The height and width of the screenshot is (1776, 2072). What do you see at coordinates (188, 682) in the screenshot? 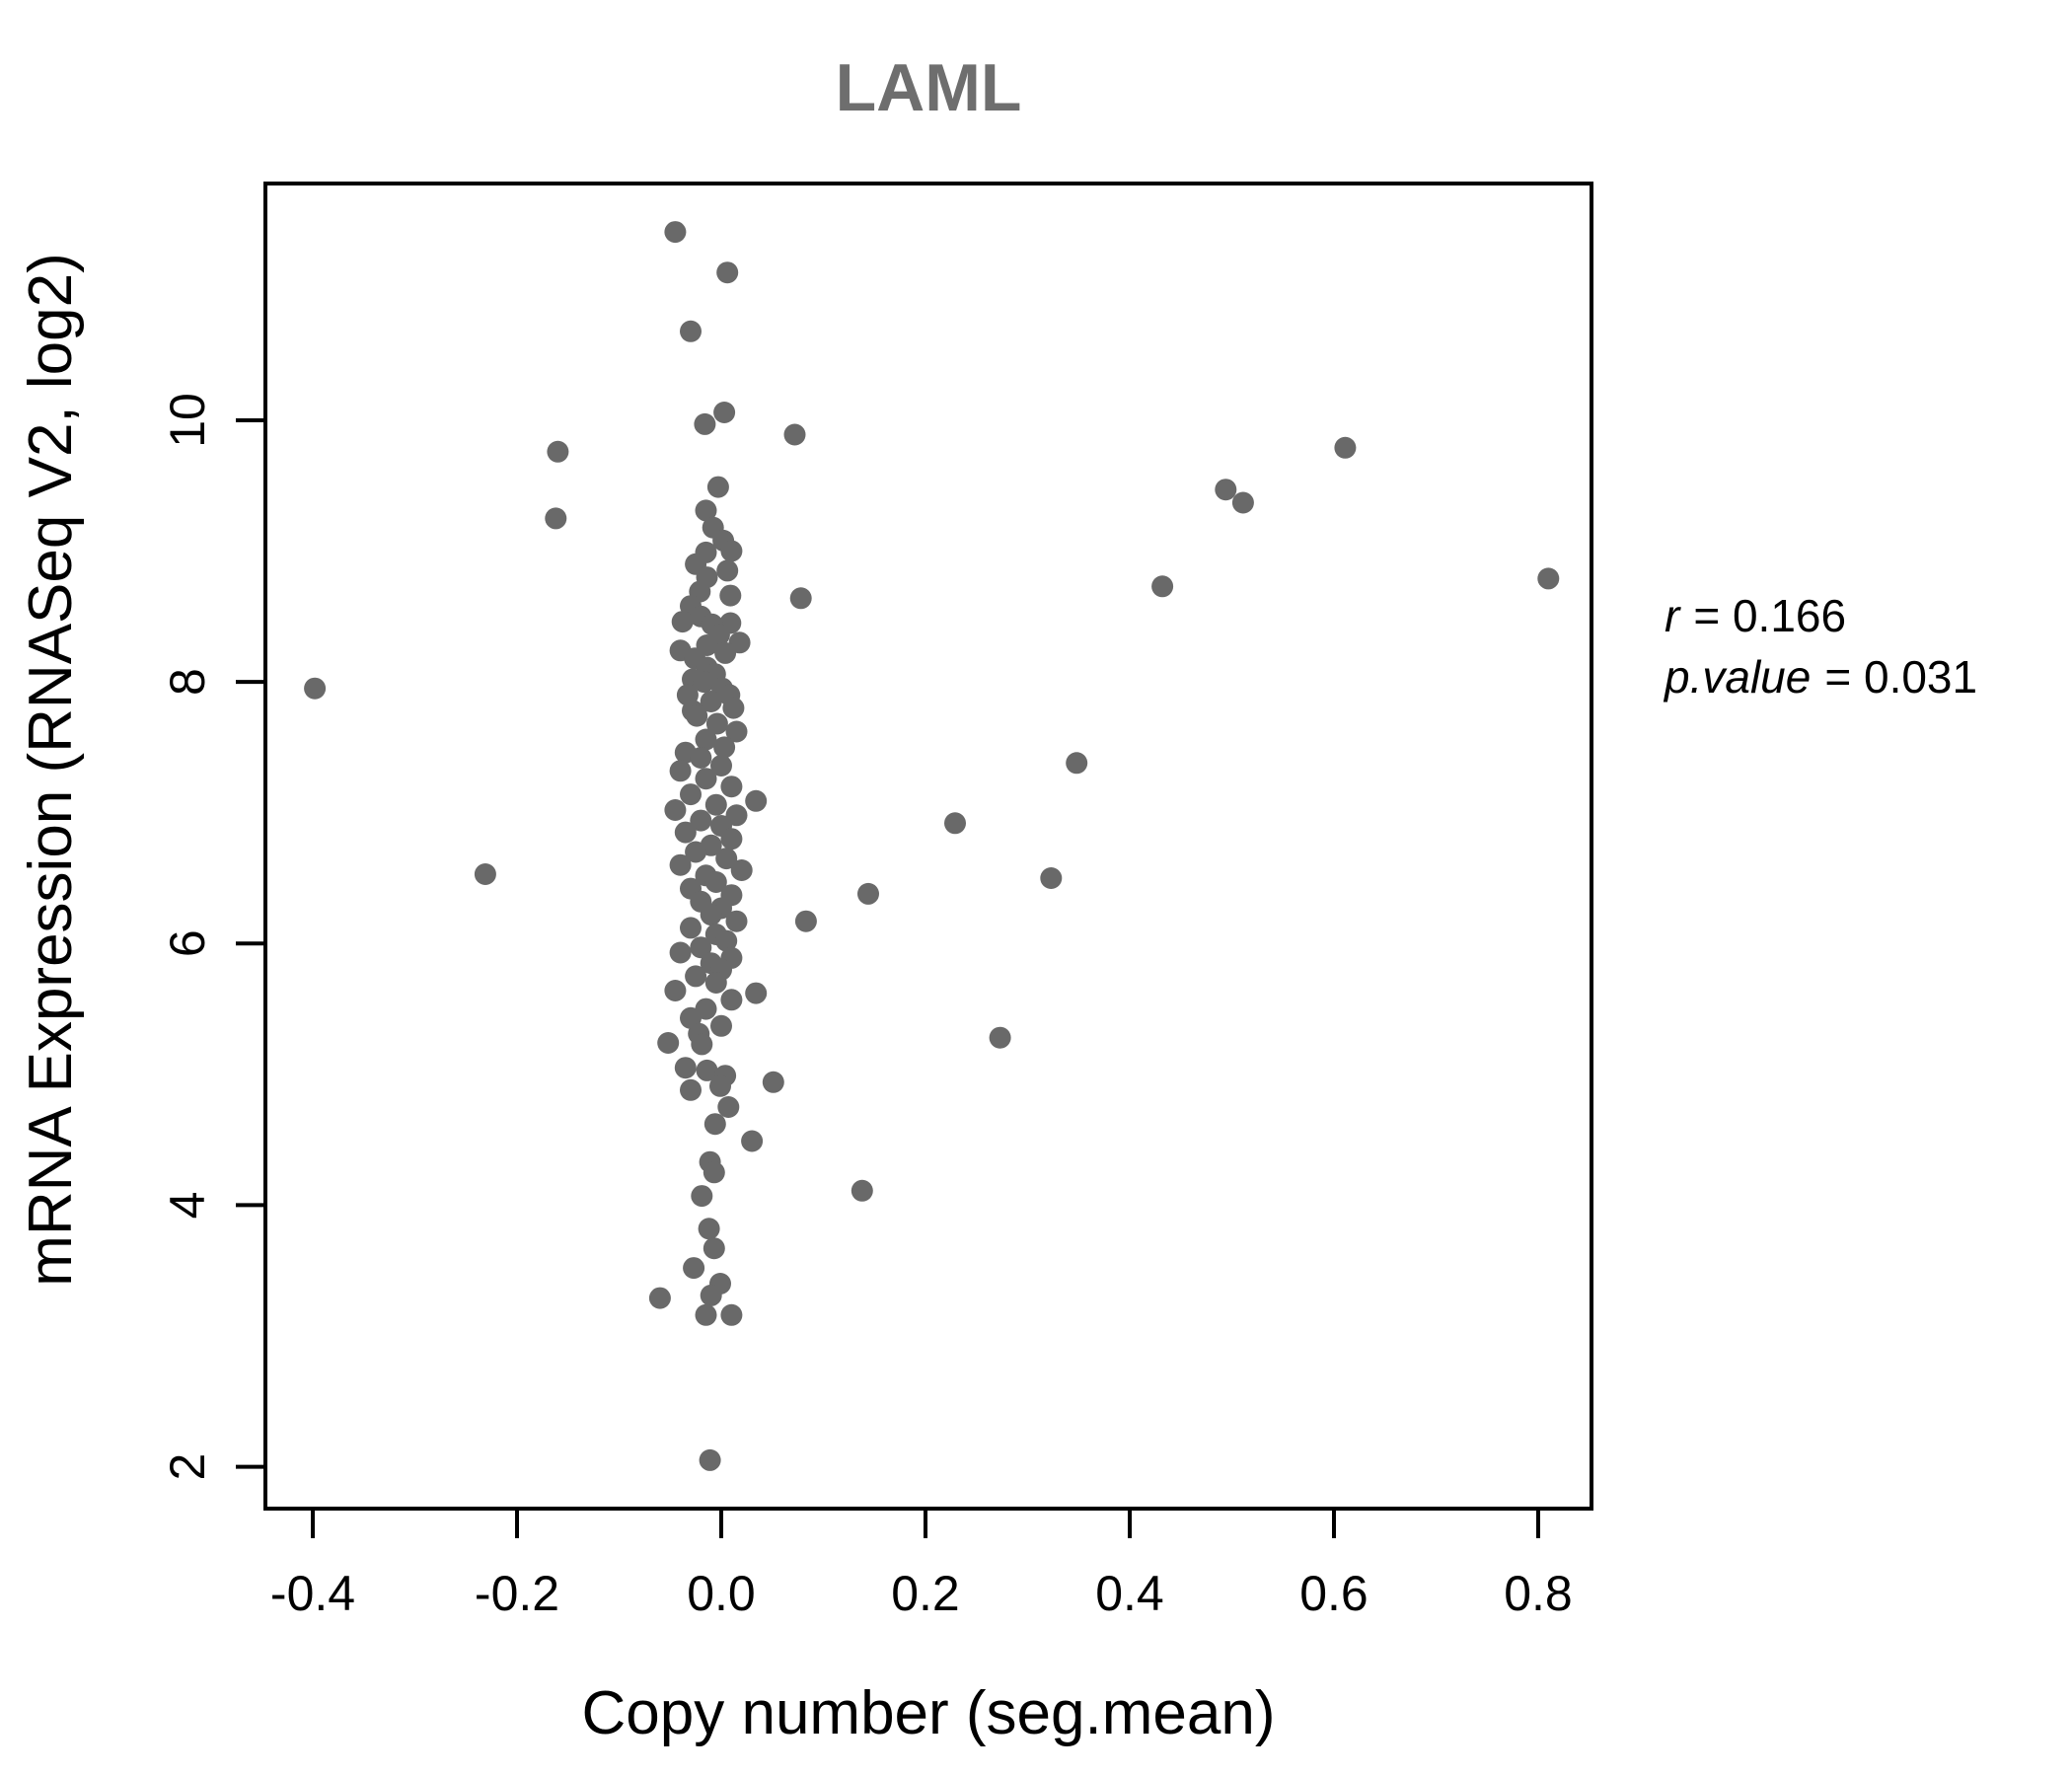
I see `y-tick-label: 8` at bounding box center [188, 682].